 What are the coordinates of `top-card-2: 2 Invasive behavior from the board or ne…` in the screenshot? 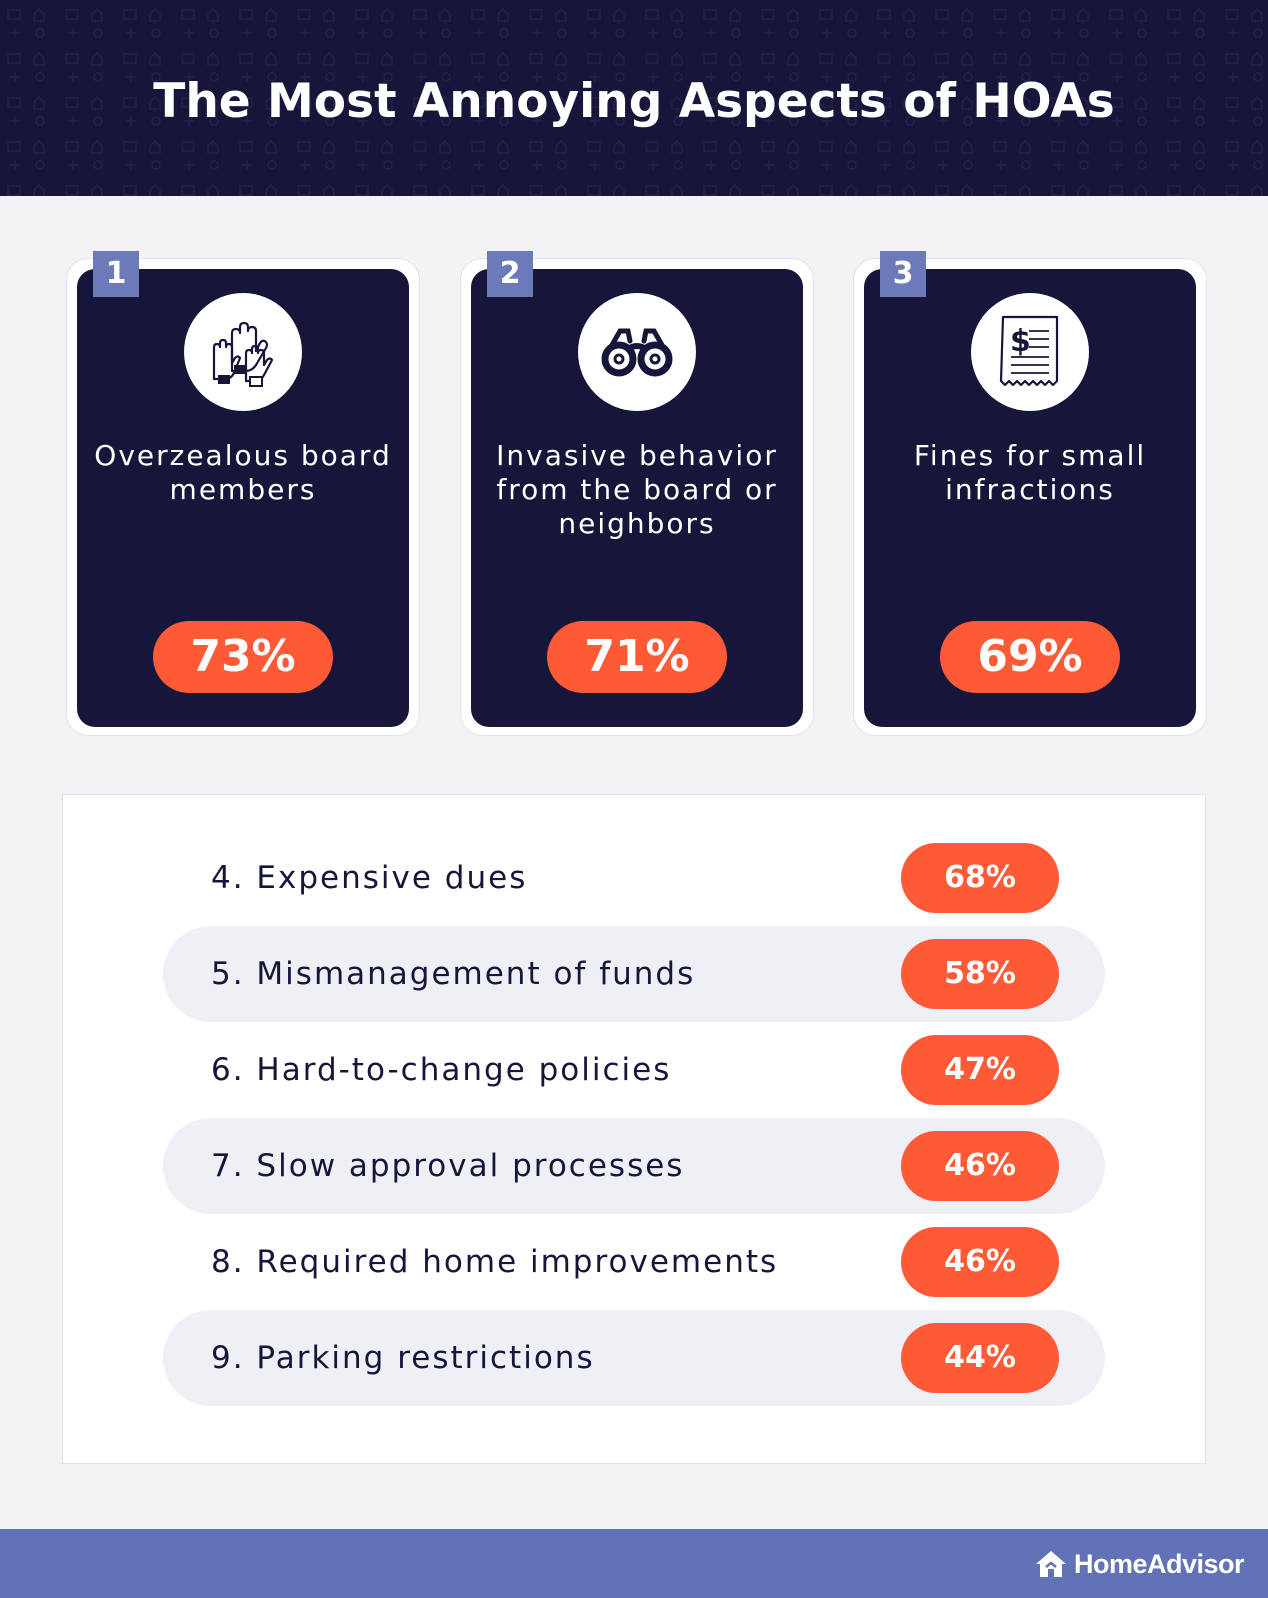 It's located at (637, 493).